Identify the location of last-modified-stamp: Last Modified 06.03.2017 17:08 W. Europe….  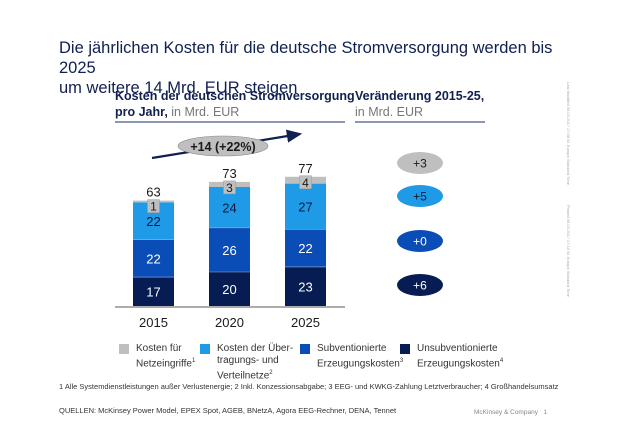
(568, 133).